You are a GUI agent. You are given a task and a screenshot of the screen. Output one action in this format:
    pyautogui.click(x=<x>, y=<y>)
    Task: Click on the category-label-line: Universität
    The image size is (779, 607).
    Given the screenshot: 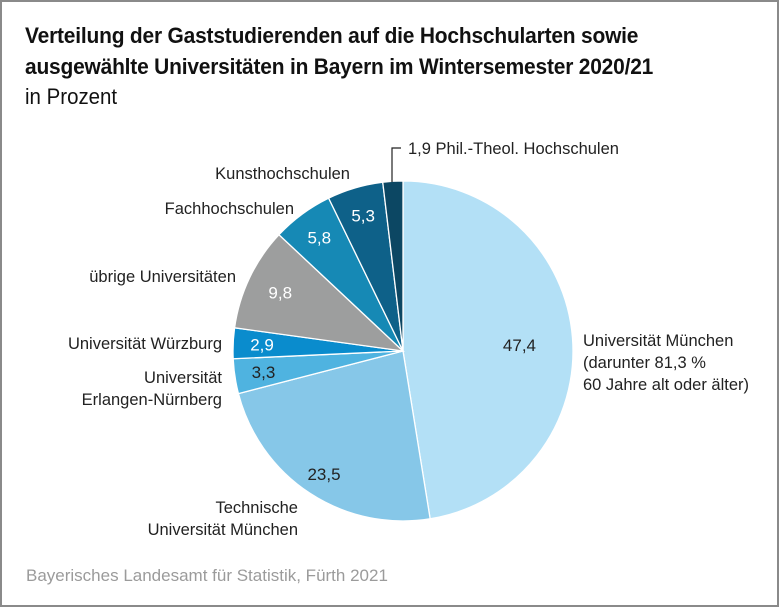 What is the action you would take?
    pyautogui.click(x=183, y=378)
    